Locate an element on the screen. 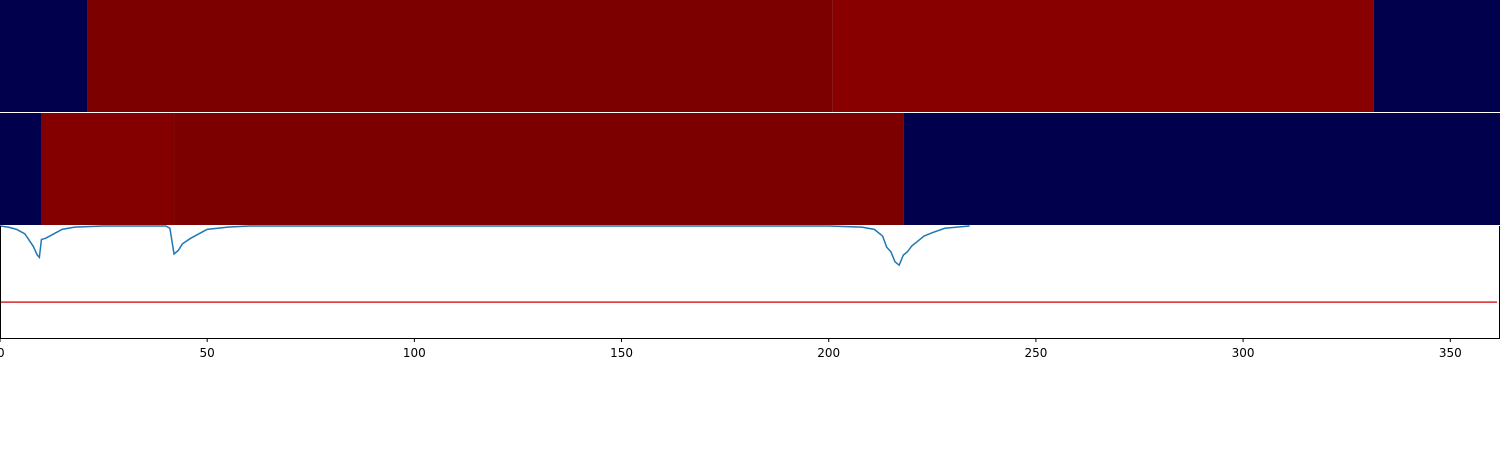  x-tick-label: 150 is located at coordinates (621, 353).